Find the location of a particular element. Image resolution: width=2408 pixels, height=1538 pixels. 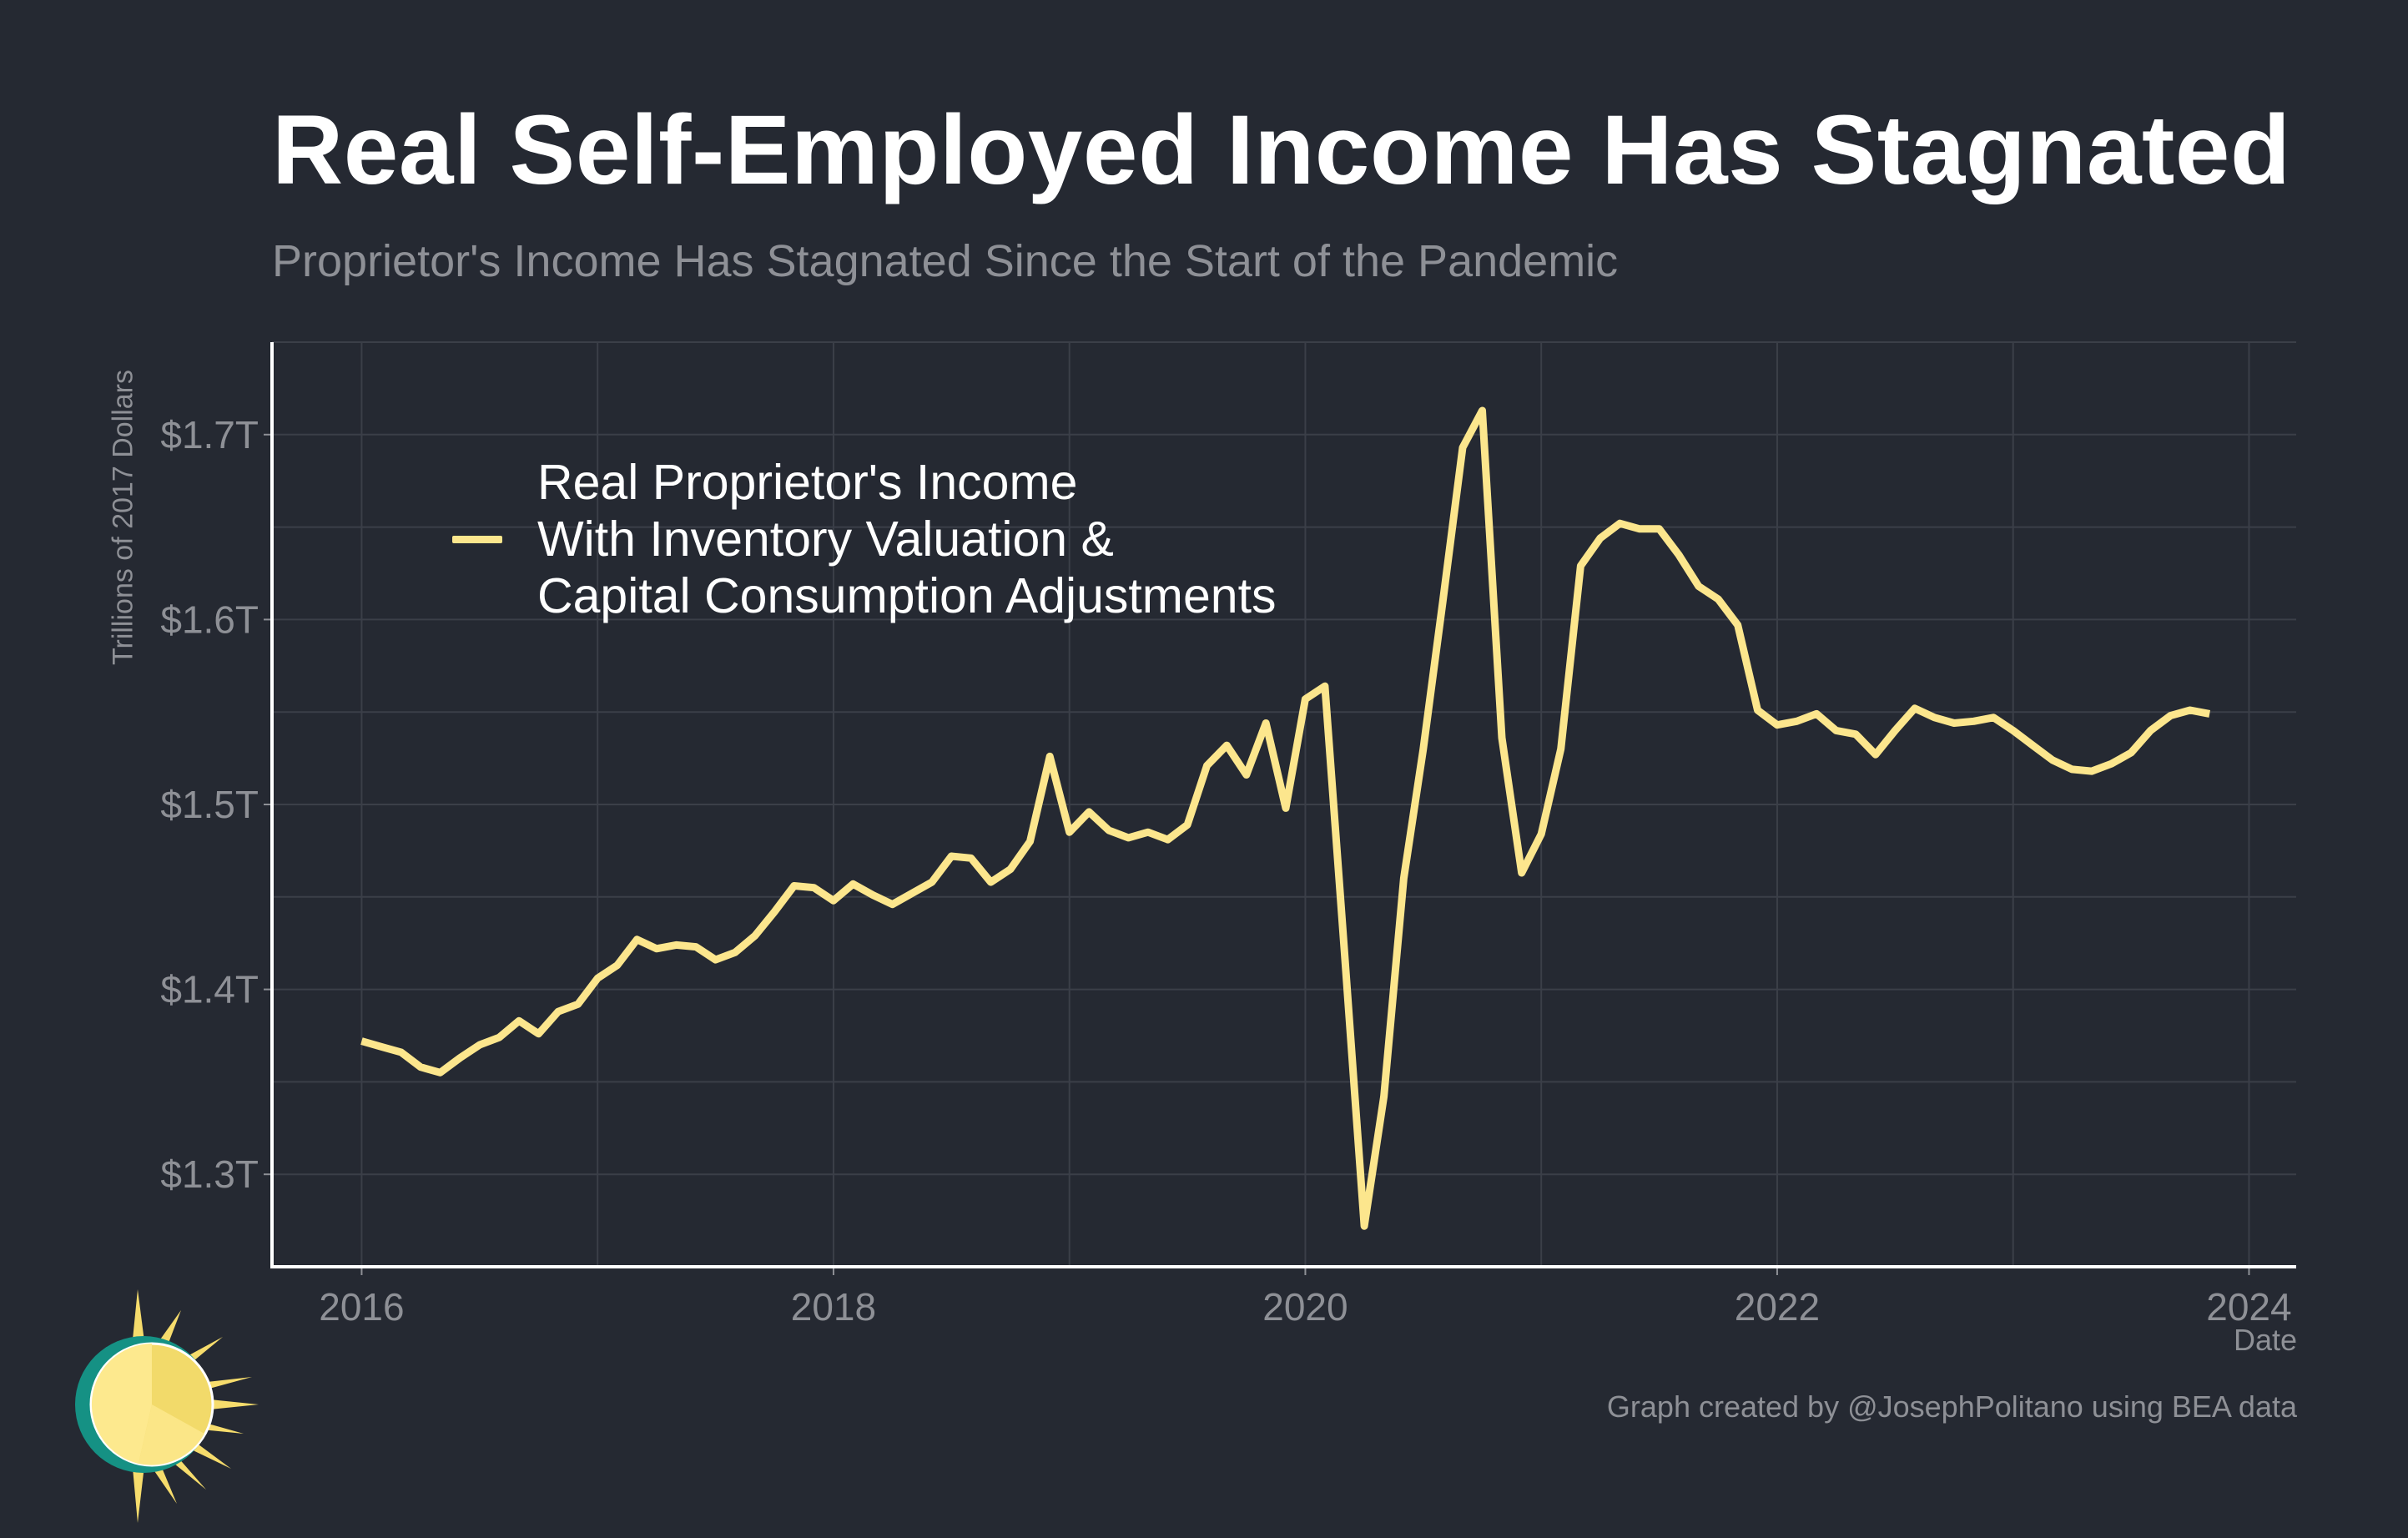

y-tick-label: $1.5T is located at coordinates (209, 804).